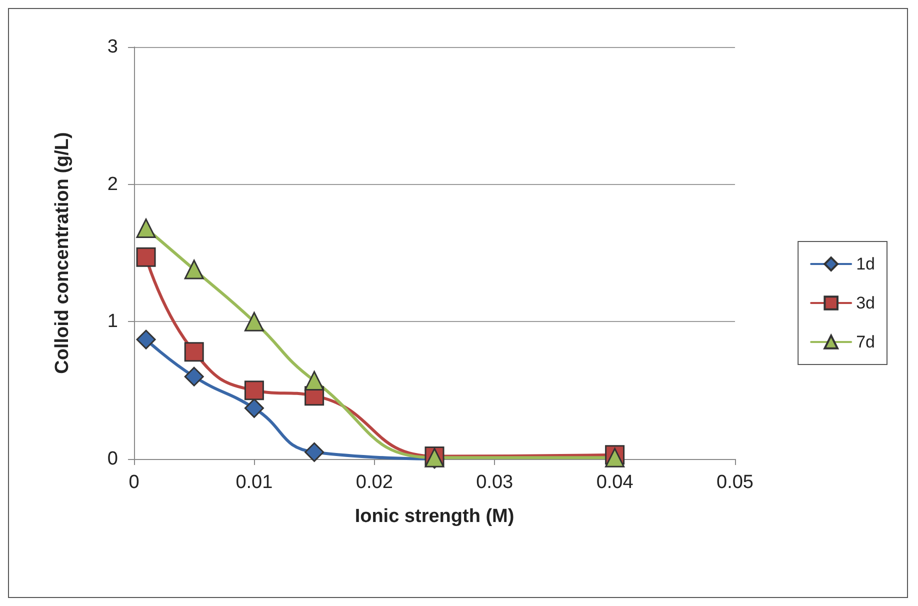  What do you see at coordinates (62, 253) in the screenshot?
I see `y-axis-title: Colloid concentration (g/L)` at bounding box center [62, 253].